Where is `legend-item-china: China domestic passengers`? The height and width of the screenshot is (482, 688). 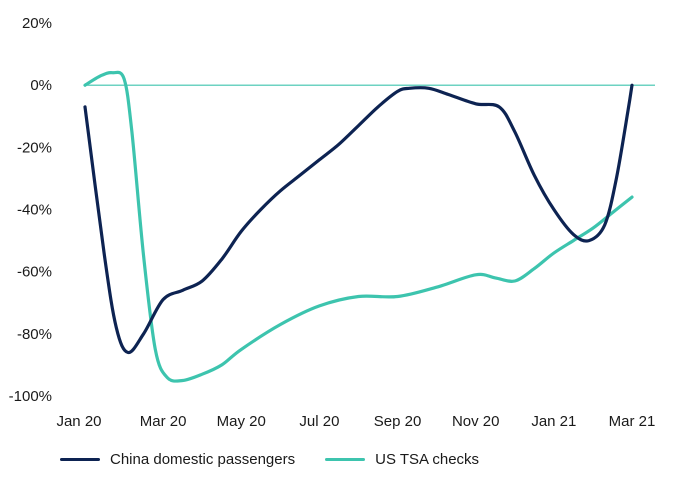 legend-item-china: China domestic passengers is located at coordinates (177, 459).